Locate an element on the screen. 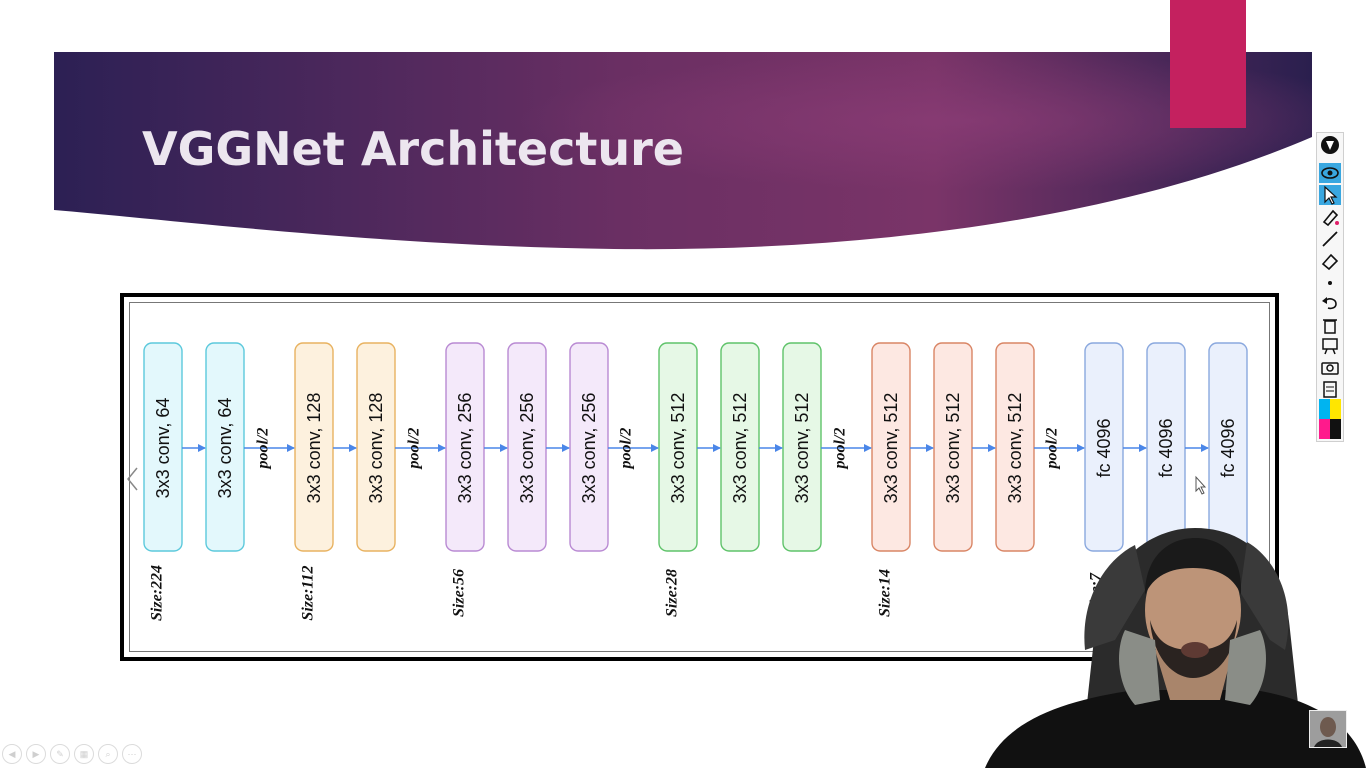  layer-label-1: 3x3 conv, 64 is located at coordinates (163, 448).